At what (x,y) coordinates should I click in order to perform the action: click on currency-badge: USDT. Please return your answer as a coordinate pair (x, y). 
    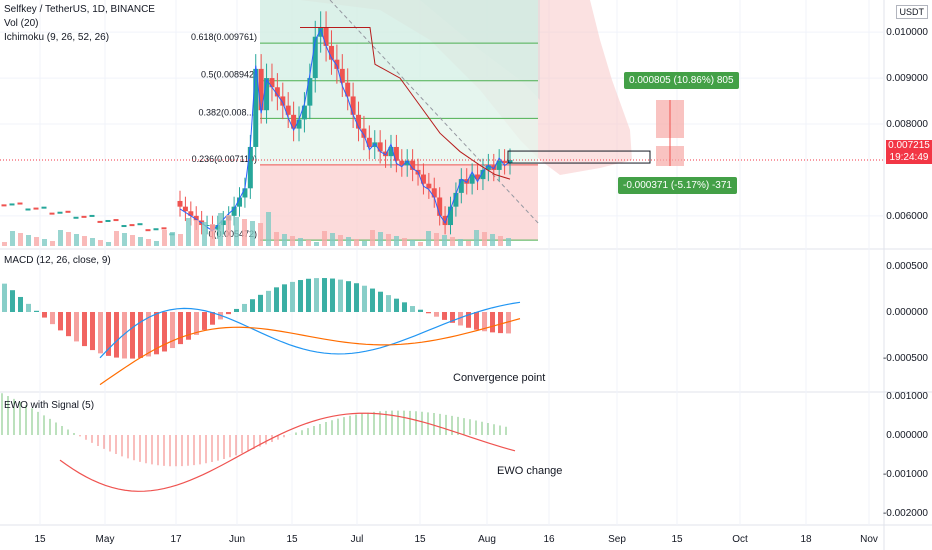
    Looking at the image, I should click on (911, 12).